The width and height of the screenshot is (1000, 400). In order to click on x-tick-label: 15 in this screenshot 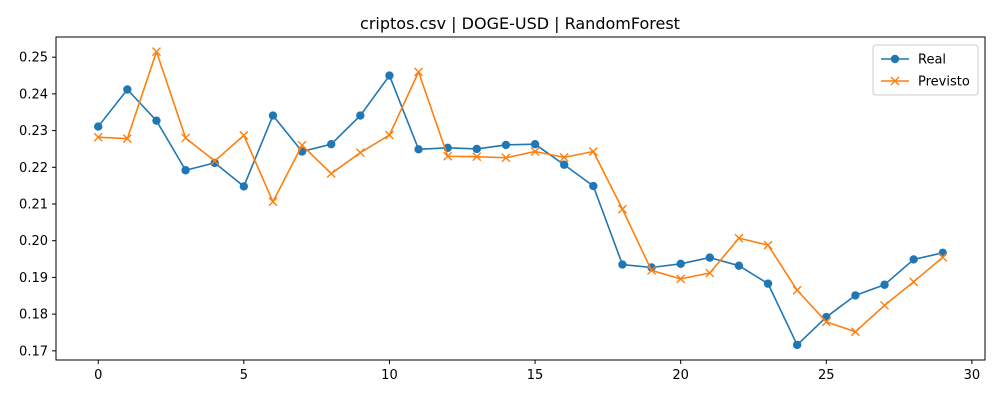, I will do `click(535, 375)`.